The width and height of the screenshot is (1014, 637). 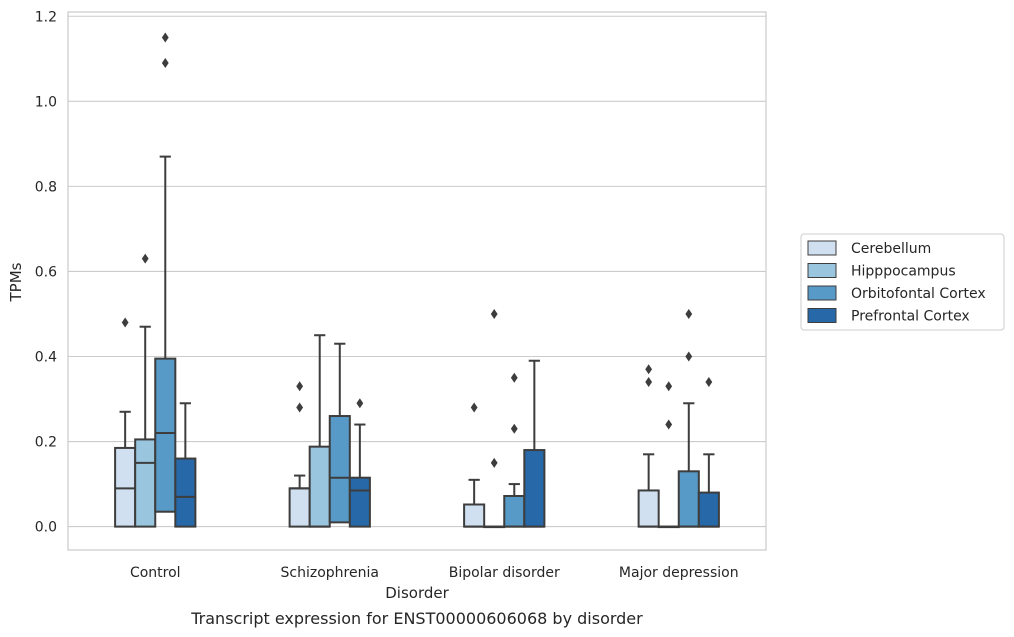 What do you see at coordinates (330, 573) in the screenshot?
I see `x-tick-label: Schizophrenia` at bounding box center [330, 573].